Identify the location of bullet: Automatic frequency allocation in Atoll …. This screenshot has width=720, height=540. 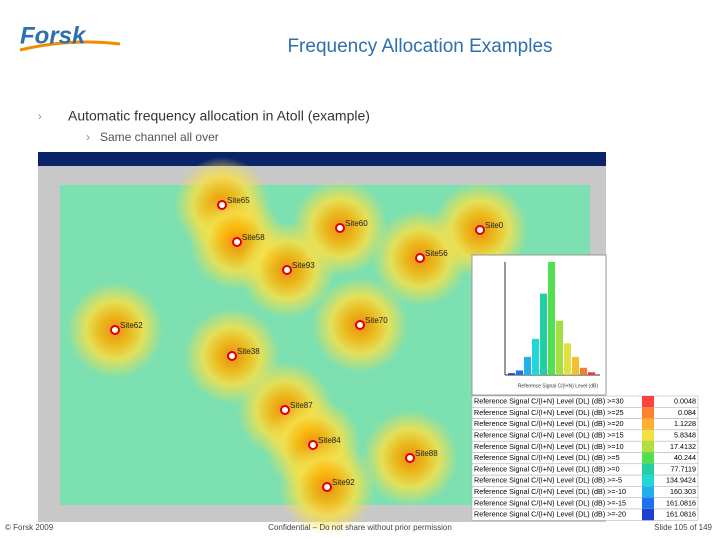
(219, 116).